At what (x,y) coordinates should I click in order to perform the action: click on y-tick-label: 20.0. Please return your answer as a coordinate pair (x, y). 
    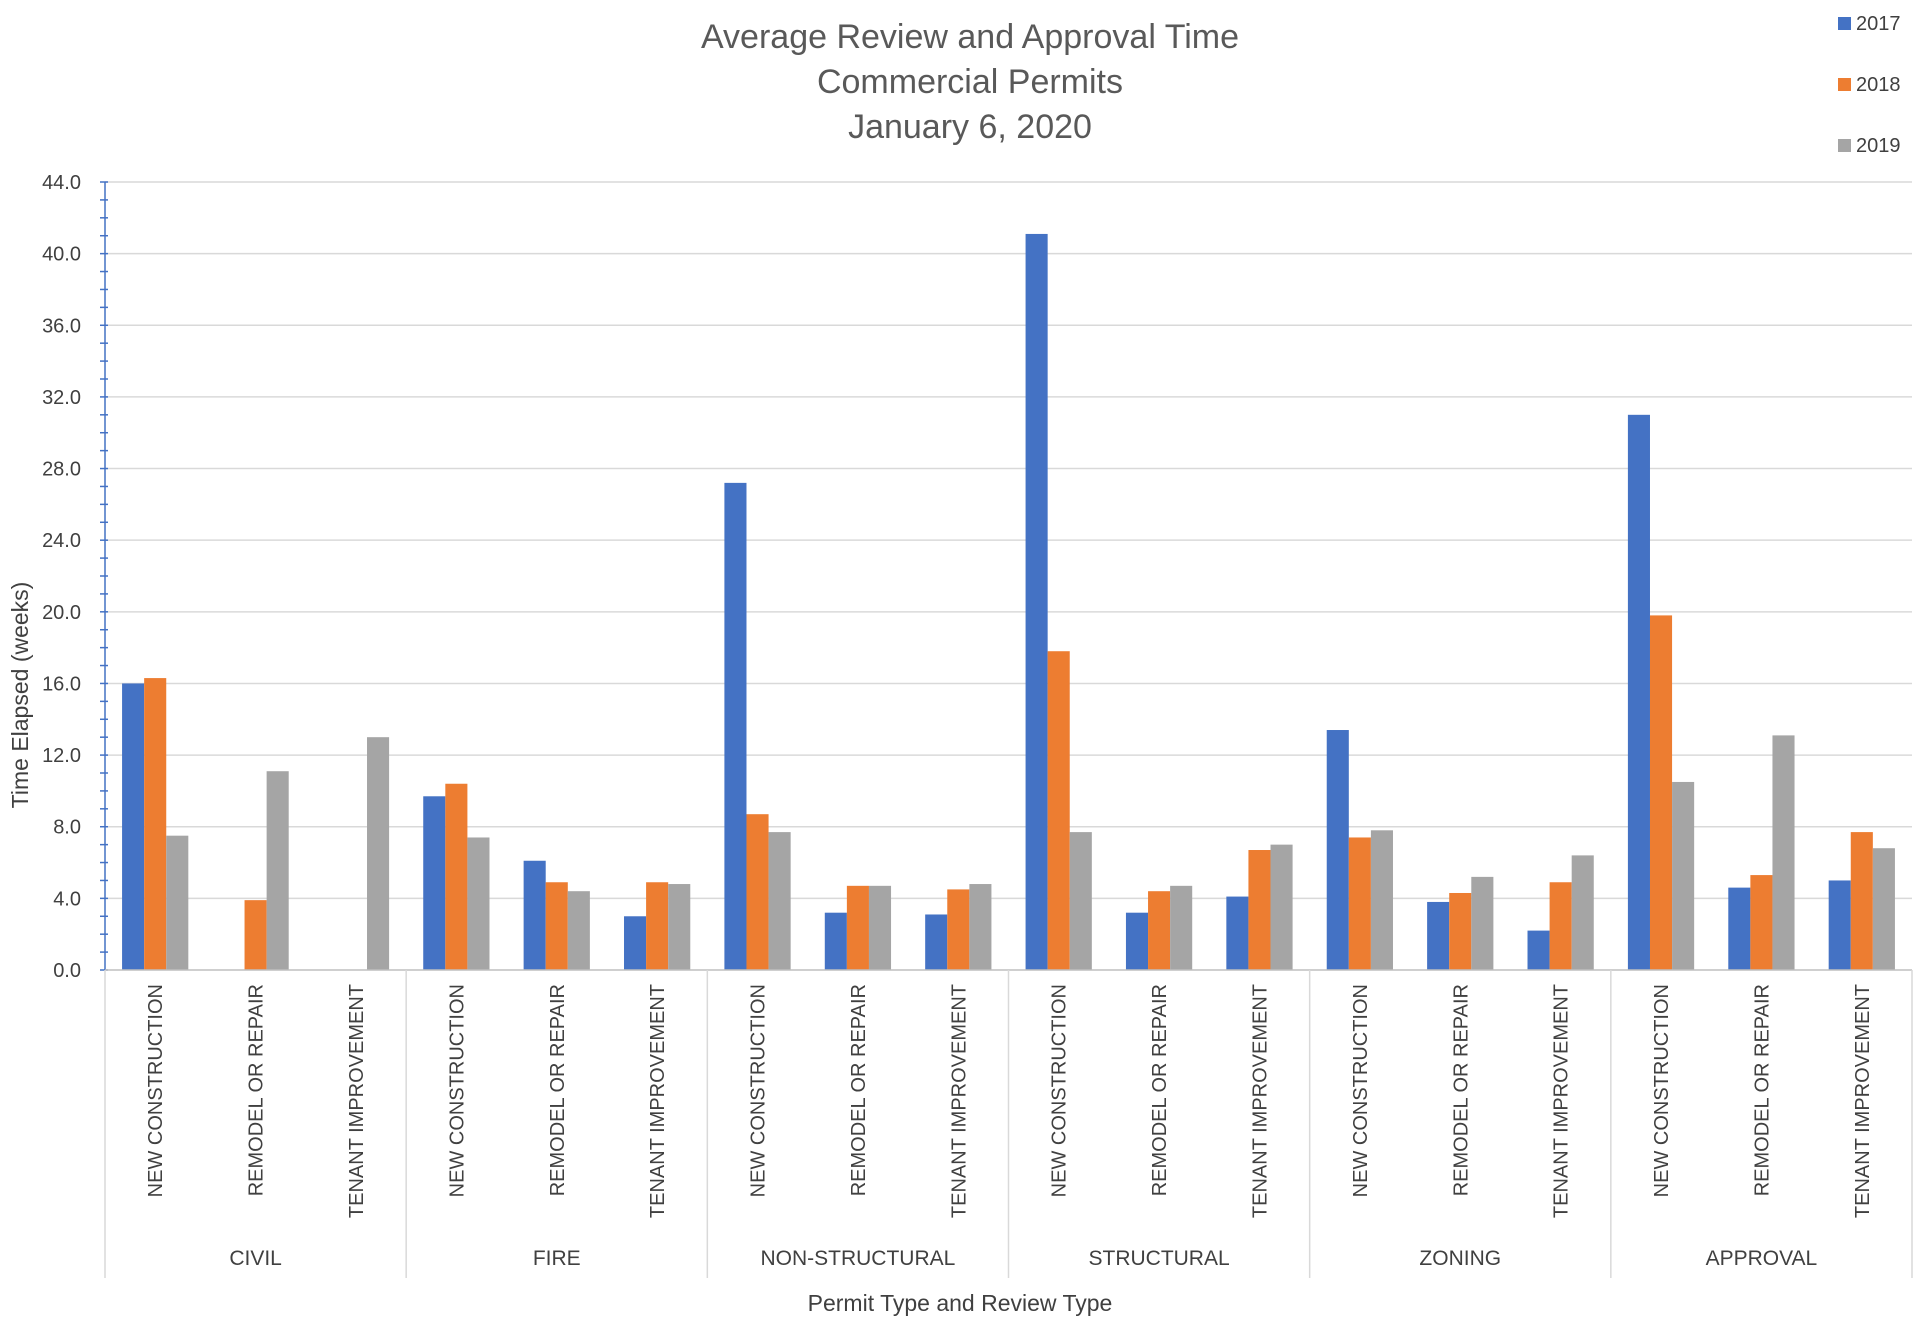
    Looking at the image, I should click on (61, 613).